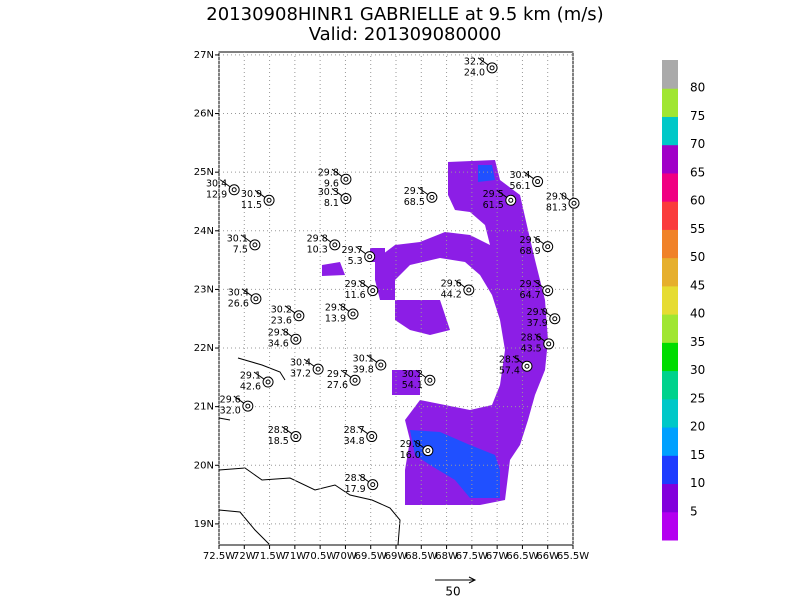  Describe the element at coordinates (331, 203) in the screenshot. I see `station-lower-value: 8.1` at that location.